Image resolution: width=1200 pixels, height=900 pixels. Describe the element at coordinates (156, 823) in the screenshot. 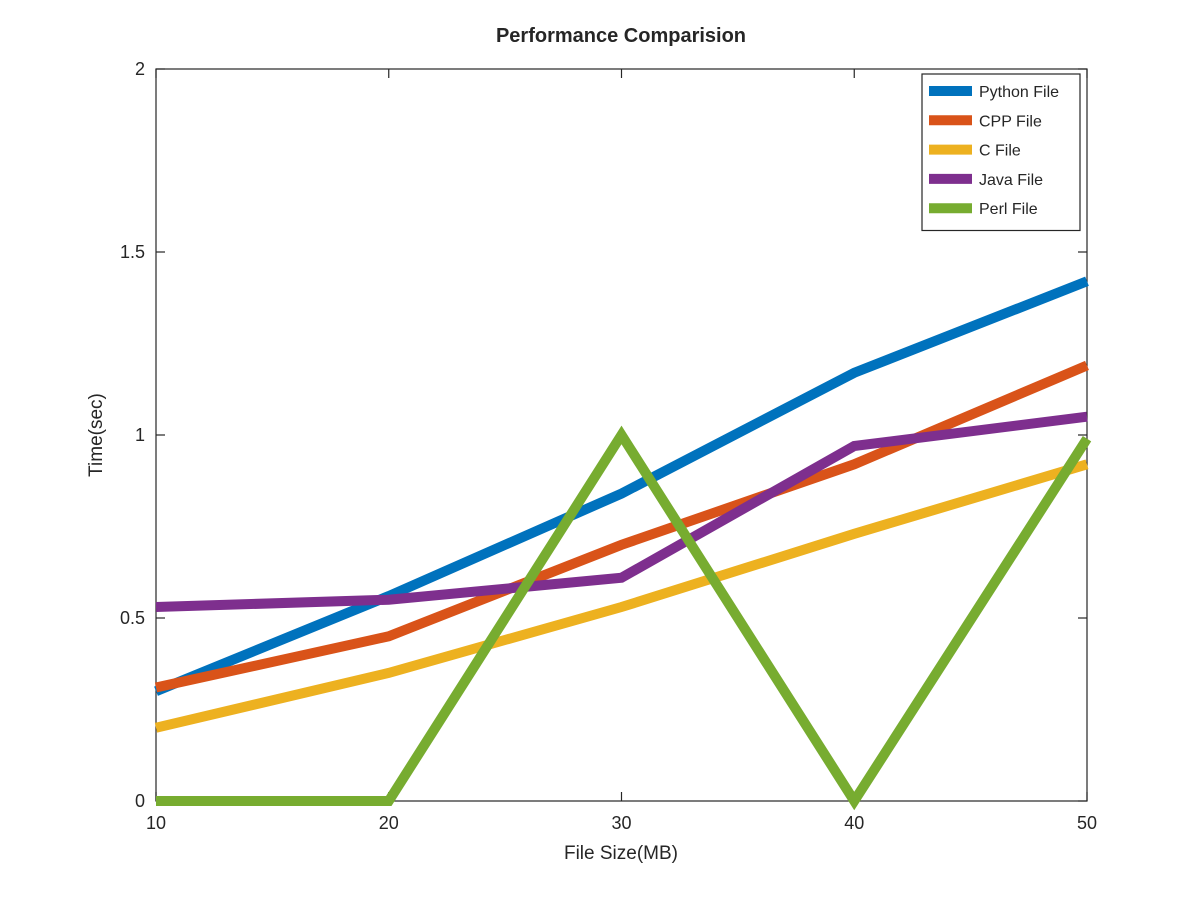

I see `x-tick-label: 10` at that location.